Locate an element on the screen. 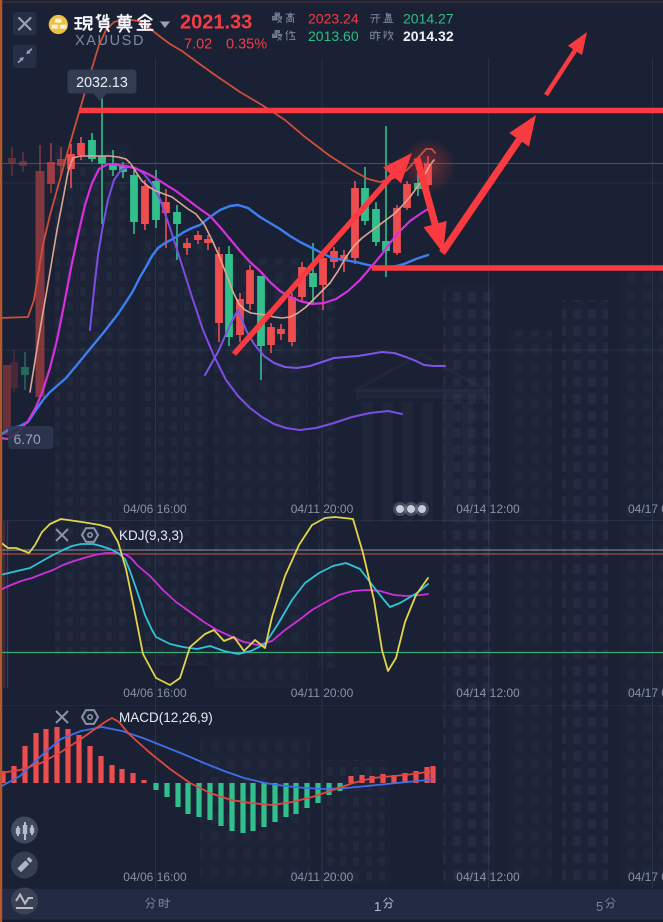 This screenshot has width=663, height=922. svg-text: KDJ(9,3,3) is located at coordinates (151, 535).